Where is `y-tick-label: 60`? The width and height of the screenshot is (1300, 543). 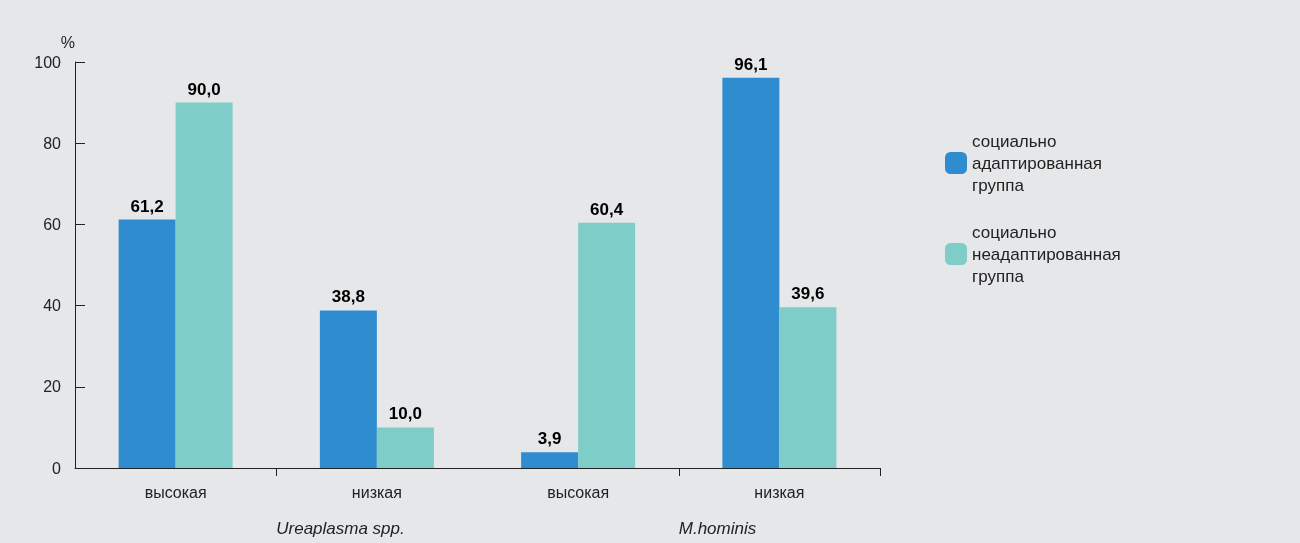
y-tick-label: 60 is located at coordinates (52, 224).